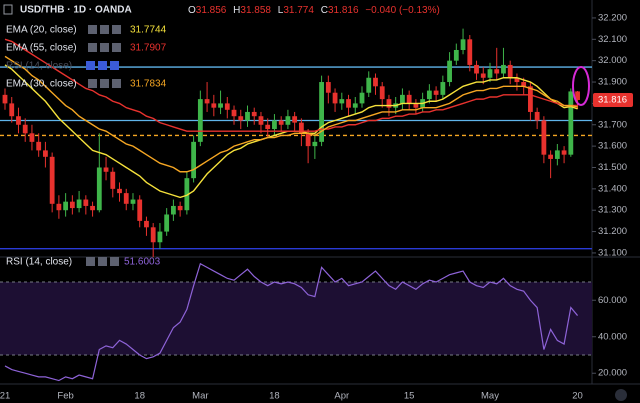 Image resolution: width=640 pixels, height=403 pixels. What do you see at coordinates (612, 99) in the screenshot?
I see `last-price-label: 31.816` at bounding box center [612, 99].